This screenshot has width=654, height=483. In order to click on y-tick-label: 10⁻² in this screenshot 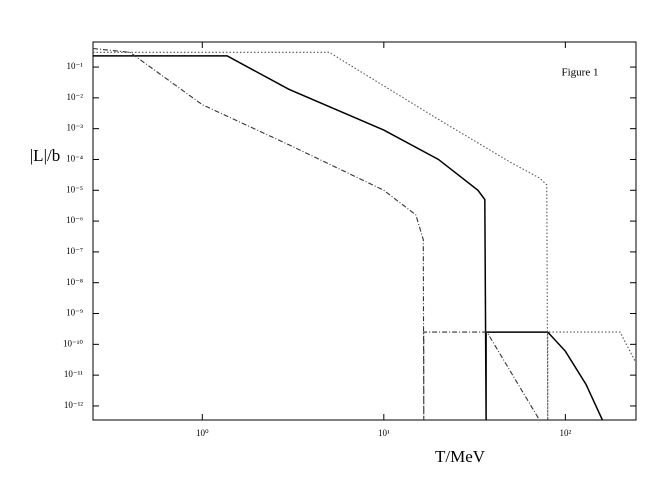, I will do `click(75, 97)`.